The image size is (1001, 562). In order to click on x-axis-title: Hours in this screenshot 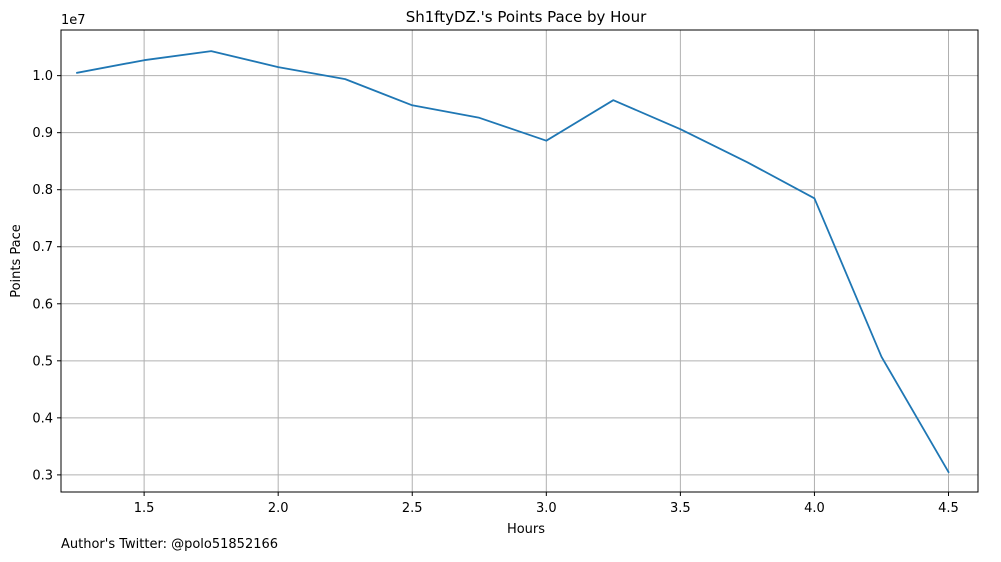, I will do `click(526, 529)`.